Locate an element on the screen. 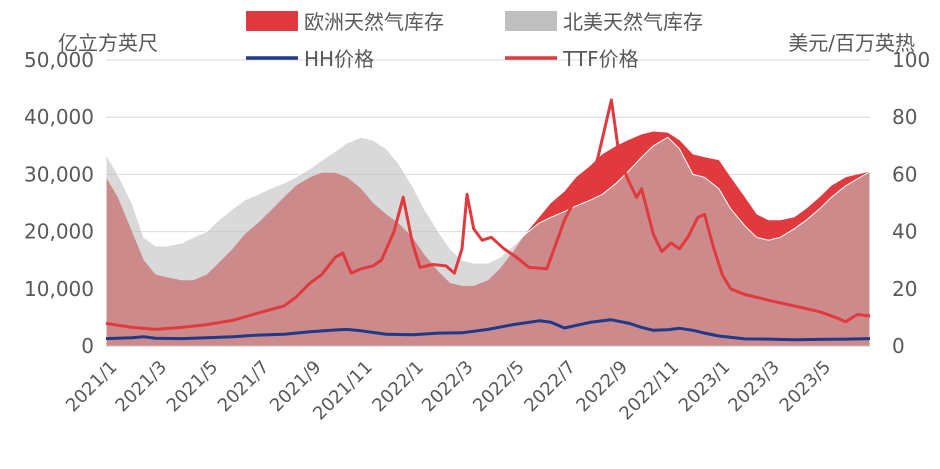  y-right-tick-label: 40 is located at coordinates (904, 232).